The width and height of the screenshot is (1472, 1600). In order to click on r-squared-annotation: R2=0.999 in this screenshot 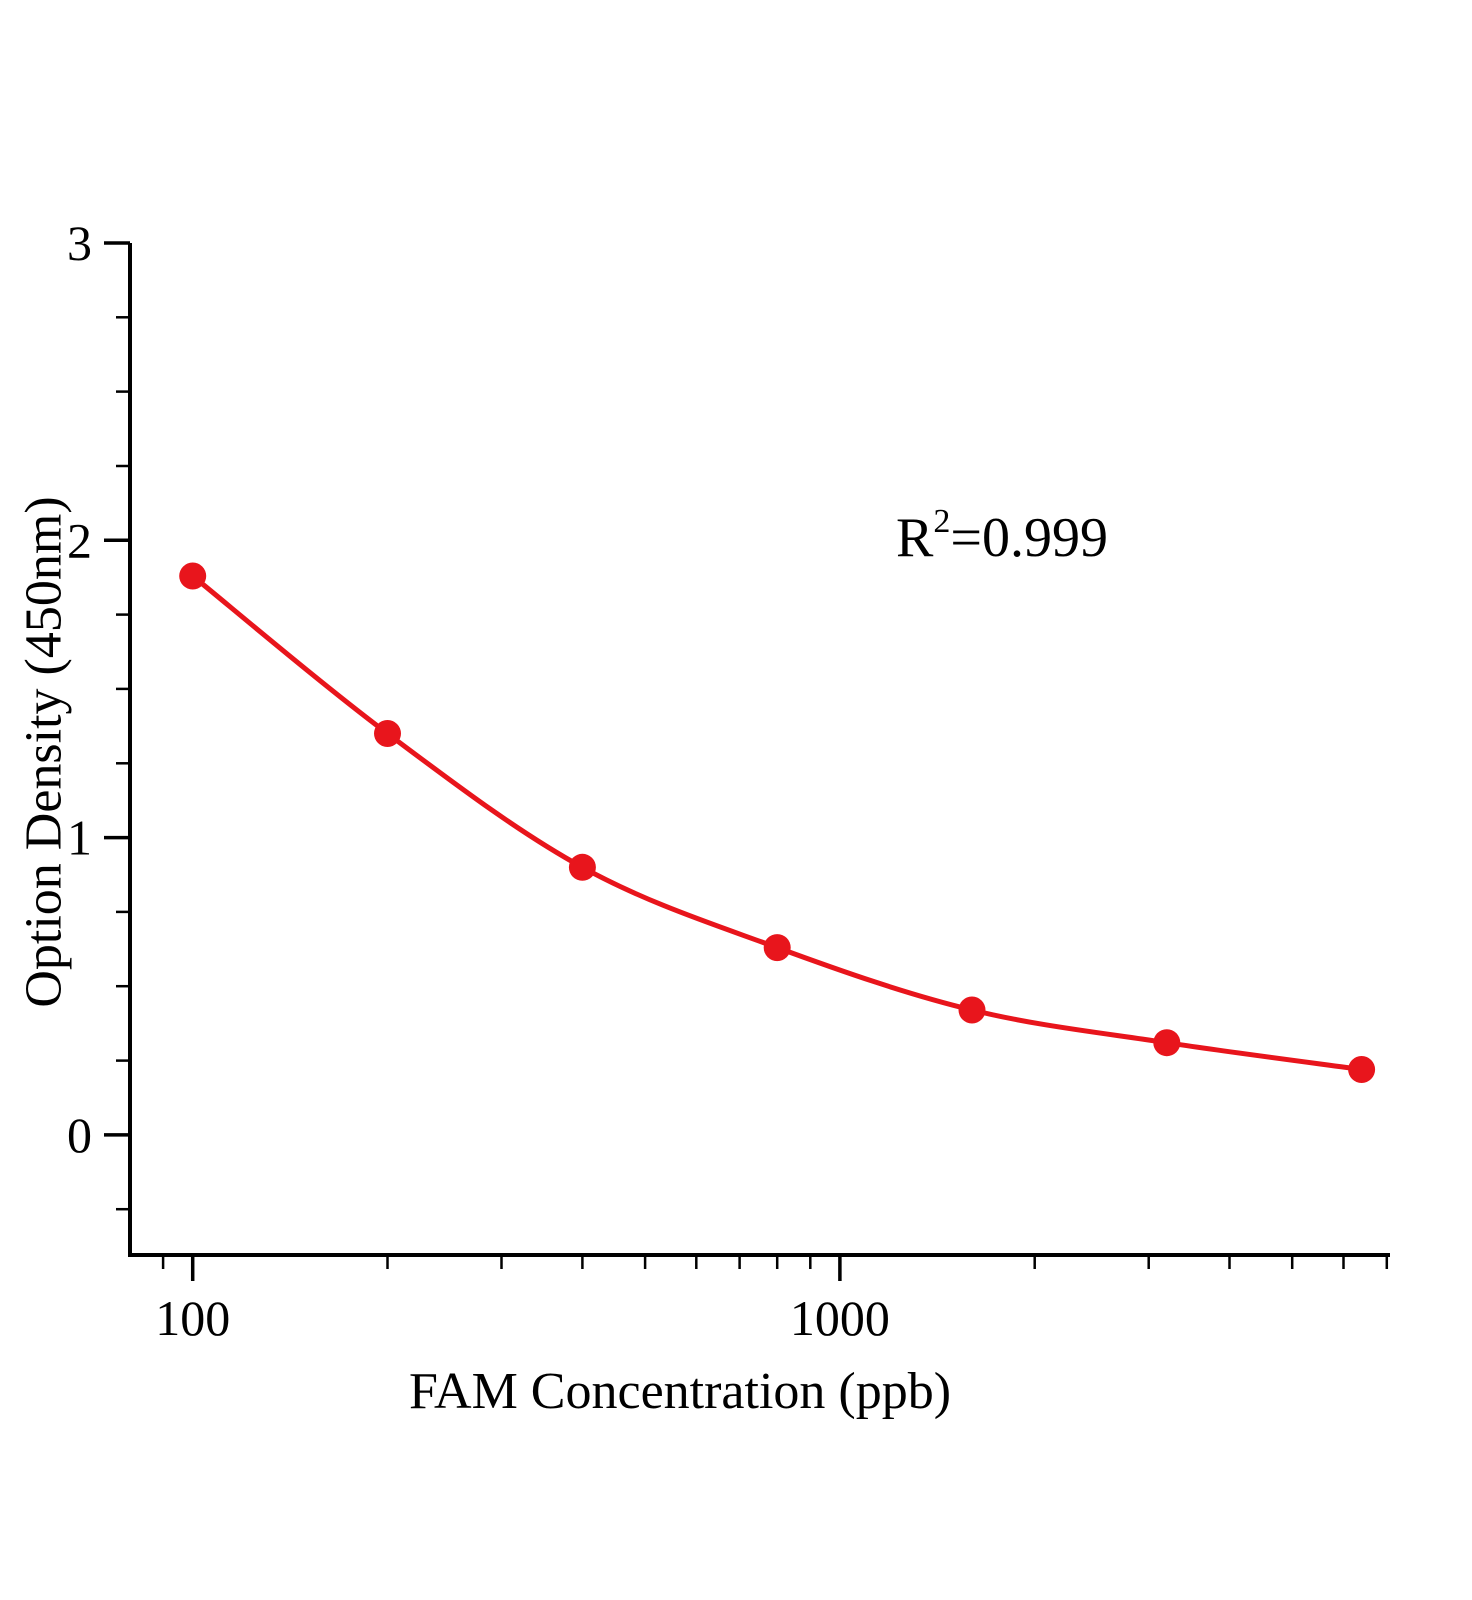, I will do `click(1002, 536)`.